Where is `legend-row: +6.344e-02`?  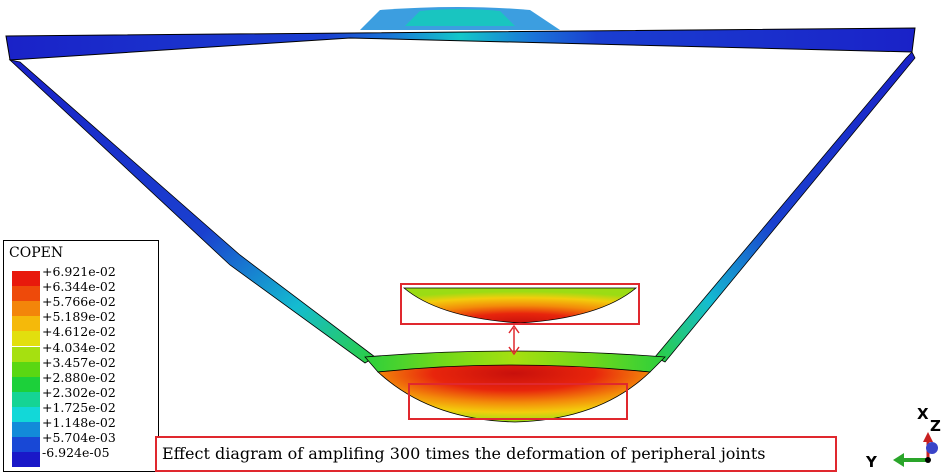
legend-row: +6.344e-02 is located at coordinates (83, 290).